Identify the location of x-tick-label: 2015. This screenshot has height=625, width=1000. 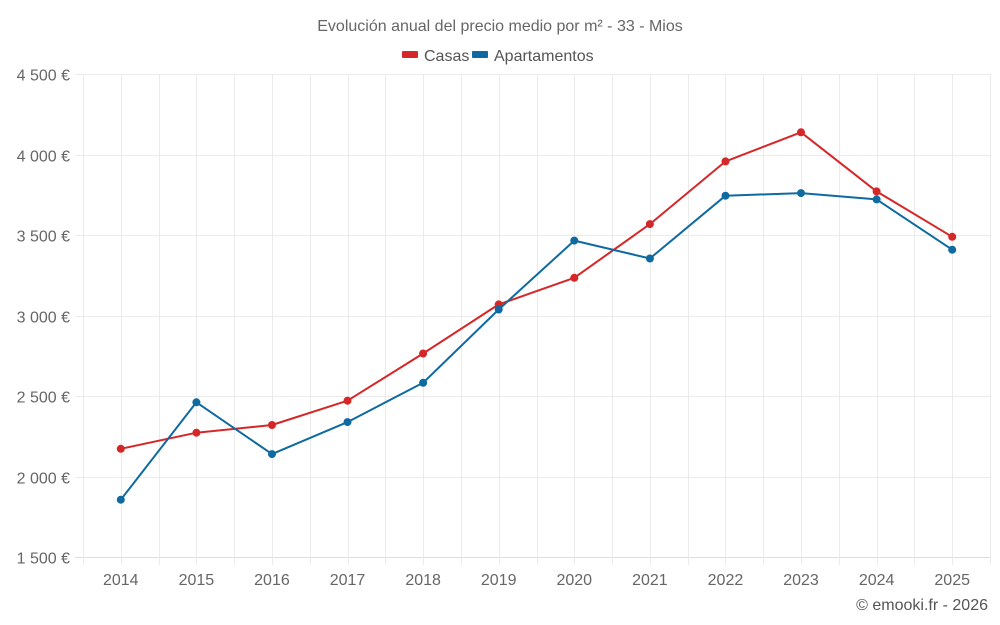
(197, 580).